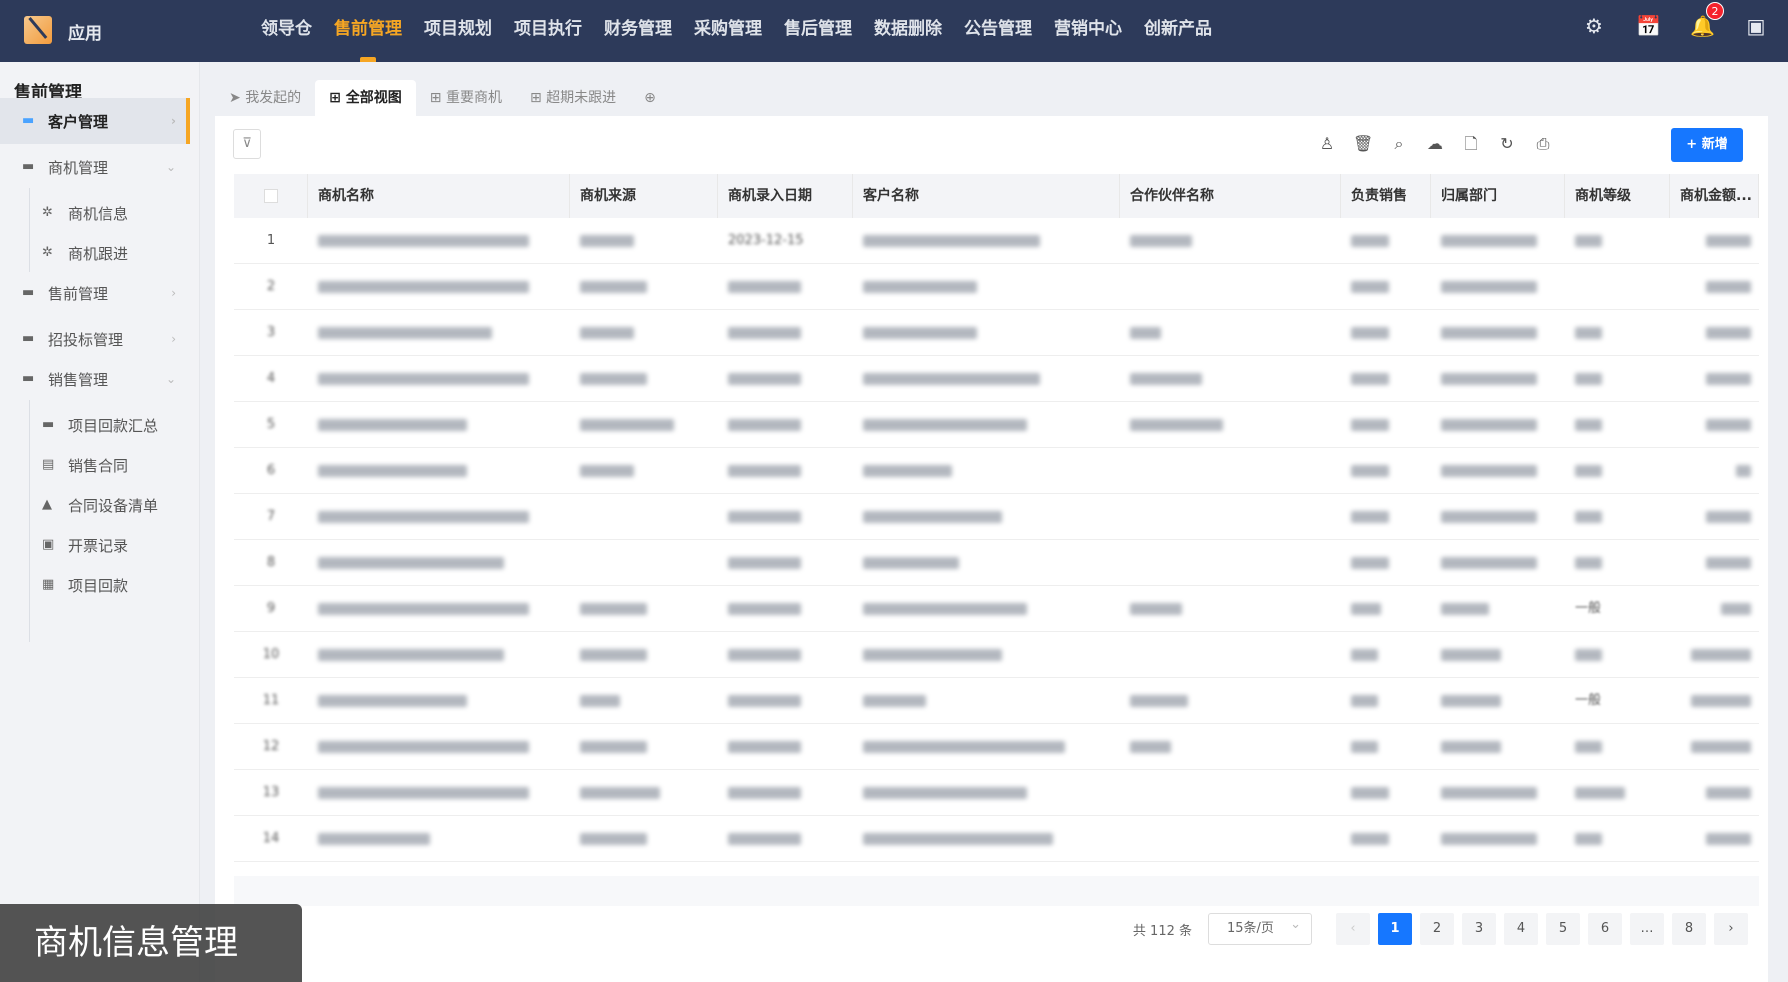 This screenshot has height=982, width=1788. I want to click on tab-1: ⊞ 全部视图, so click(365, 98).